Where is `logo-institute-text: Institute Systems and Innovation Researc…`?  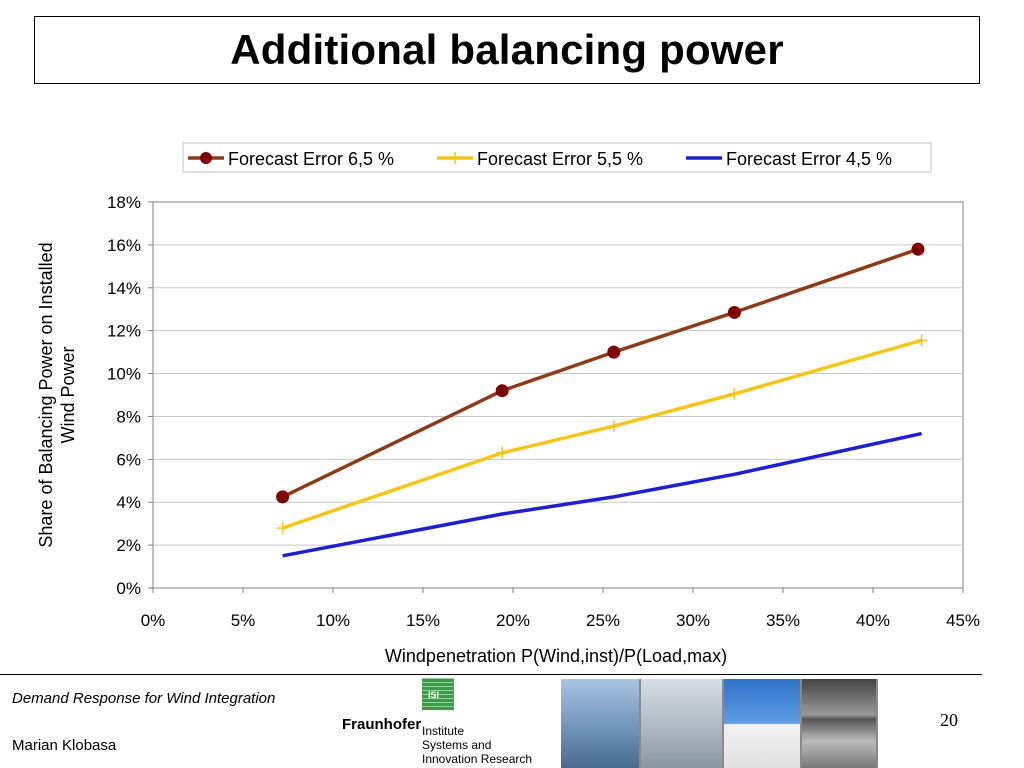 logo-institute-text: Institute Systems and Innovation Researc… is located at coordinates (477, 745).